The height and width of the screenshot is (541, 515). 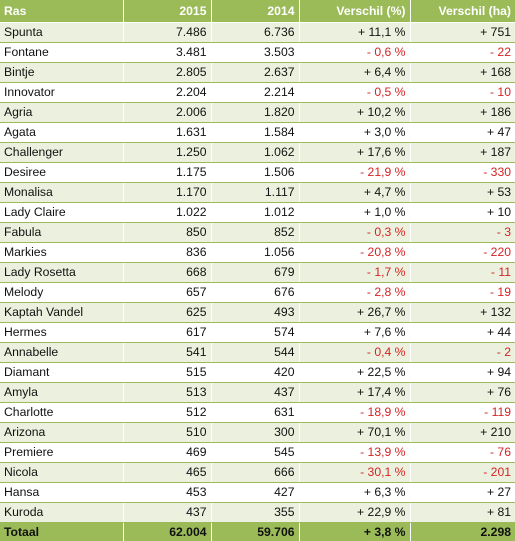 I want to click on cell-2014: 3.503, so click(x=255, y=52).